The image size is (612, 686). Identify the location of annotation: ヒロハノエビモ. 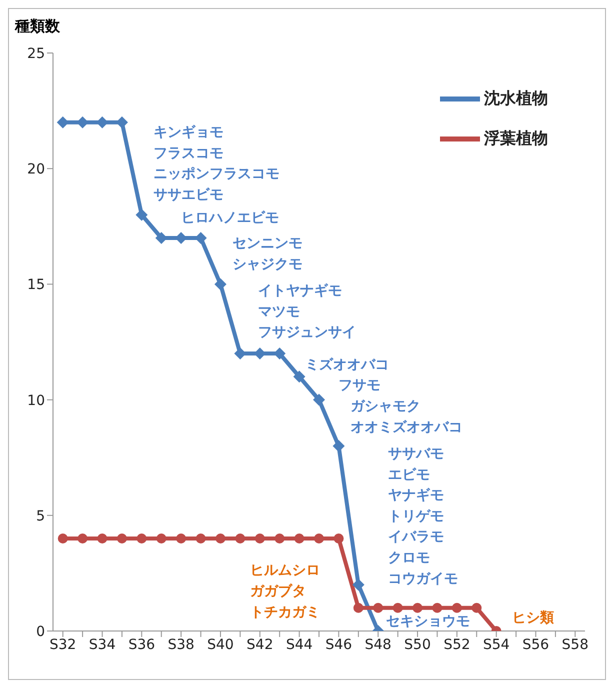
(230, 218).